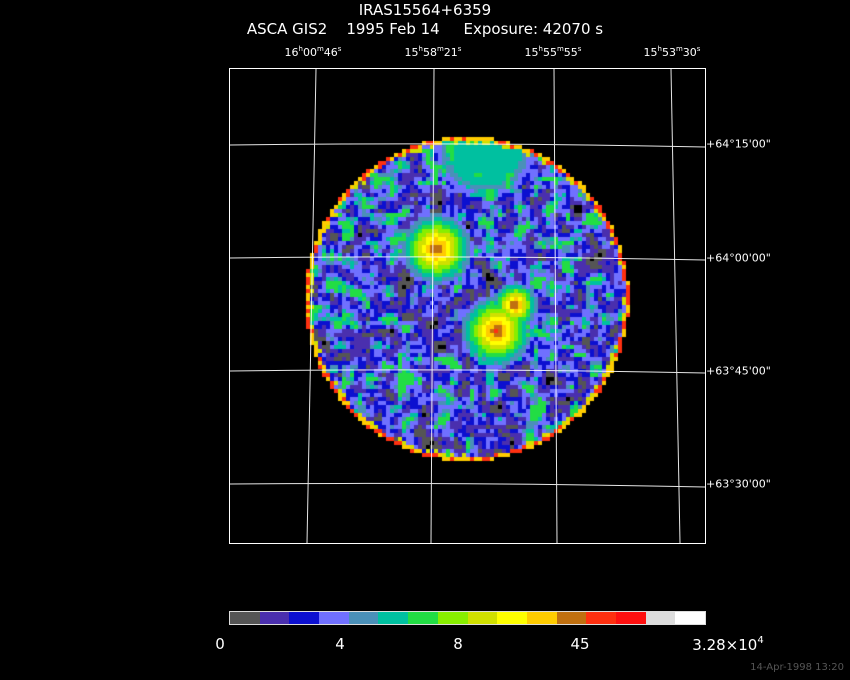 Image resolution: width=850 pixels, height=680 pixels. Describe the element at coordinates (313, 52) in the screenshot. I see `ra-label-1: 16h00m46s` at that location.